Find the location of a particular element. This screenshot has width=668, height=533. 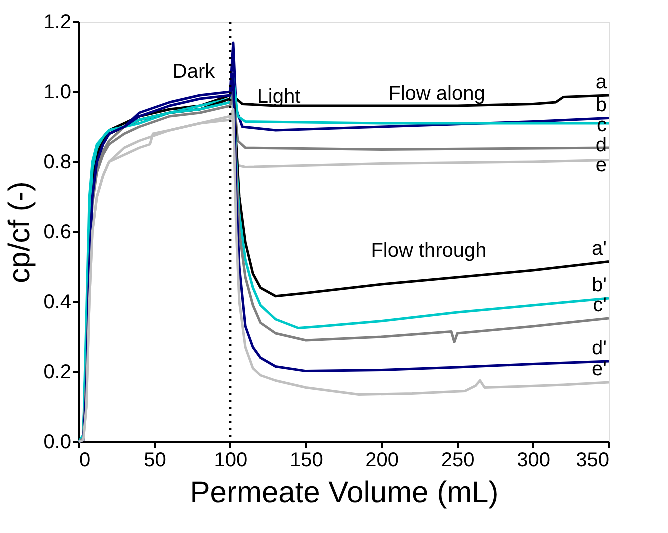

y-tick-label: 0.2 is located at coordinates (58, 373).